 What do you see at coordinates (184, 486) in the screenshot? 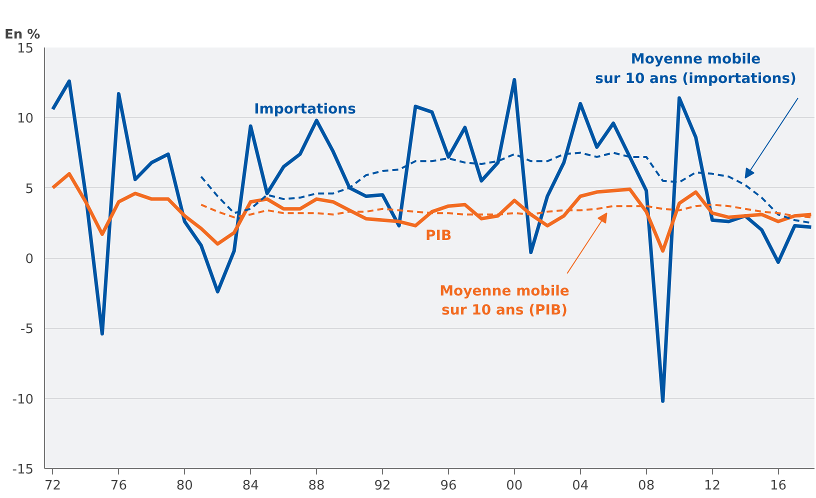
I see `x-tick-label: 80` at bounding box center [184, 486].